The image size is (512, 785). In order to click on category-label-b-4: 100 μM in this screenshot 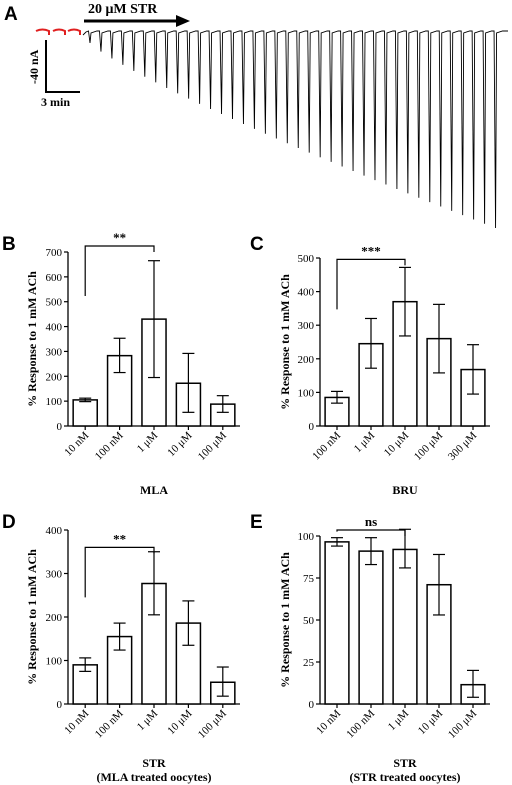, I will do `click(212, 445)`.